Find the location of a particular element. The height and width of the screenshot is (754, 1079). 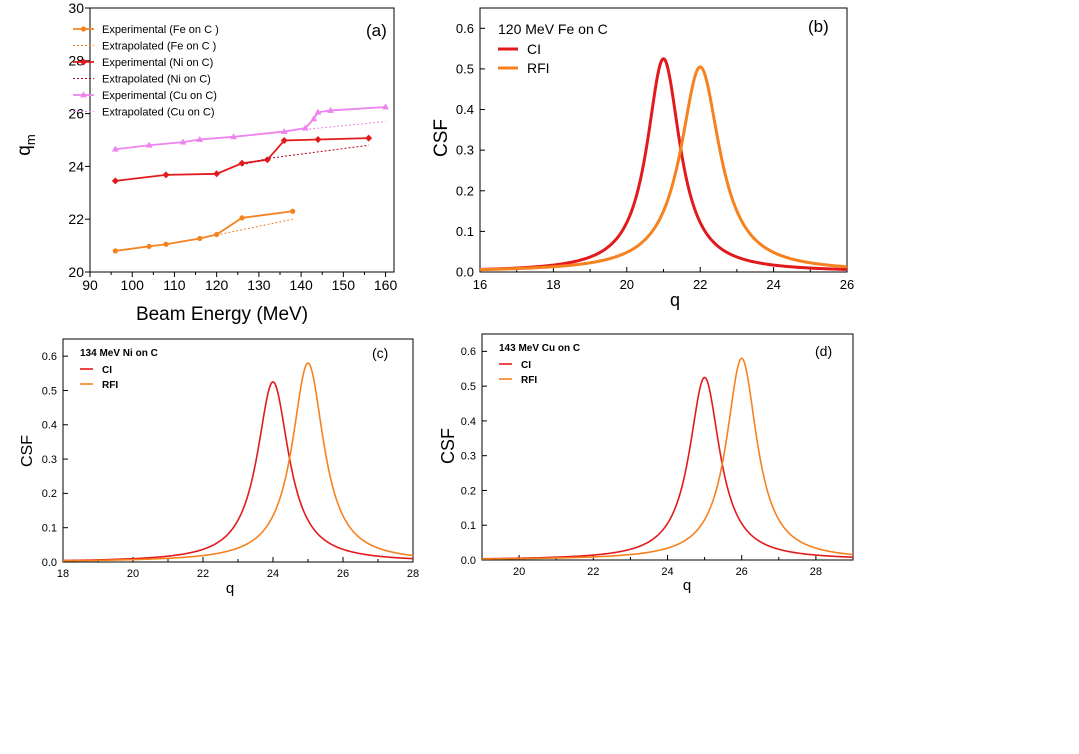

legend-label: Experimental (Fe on C ) is located at coordinates (160, 30).